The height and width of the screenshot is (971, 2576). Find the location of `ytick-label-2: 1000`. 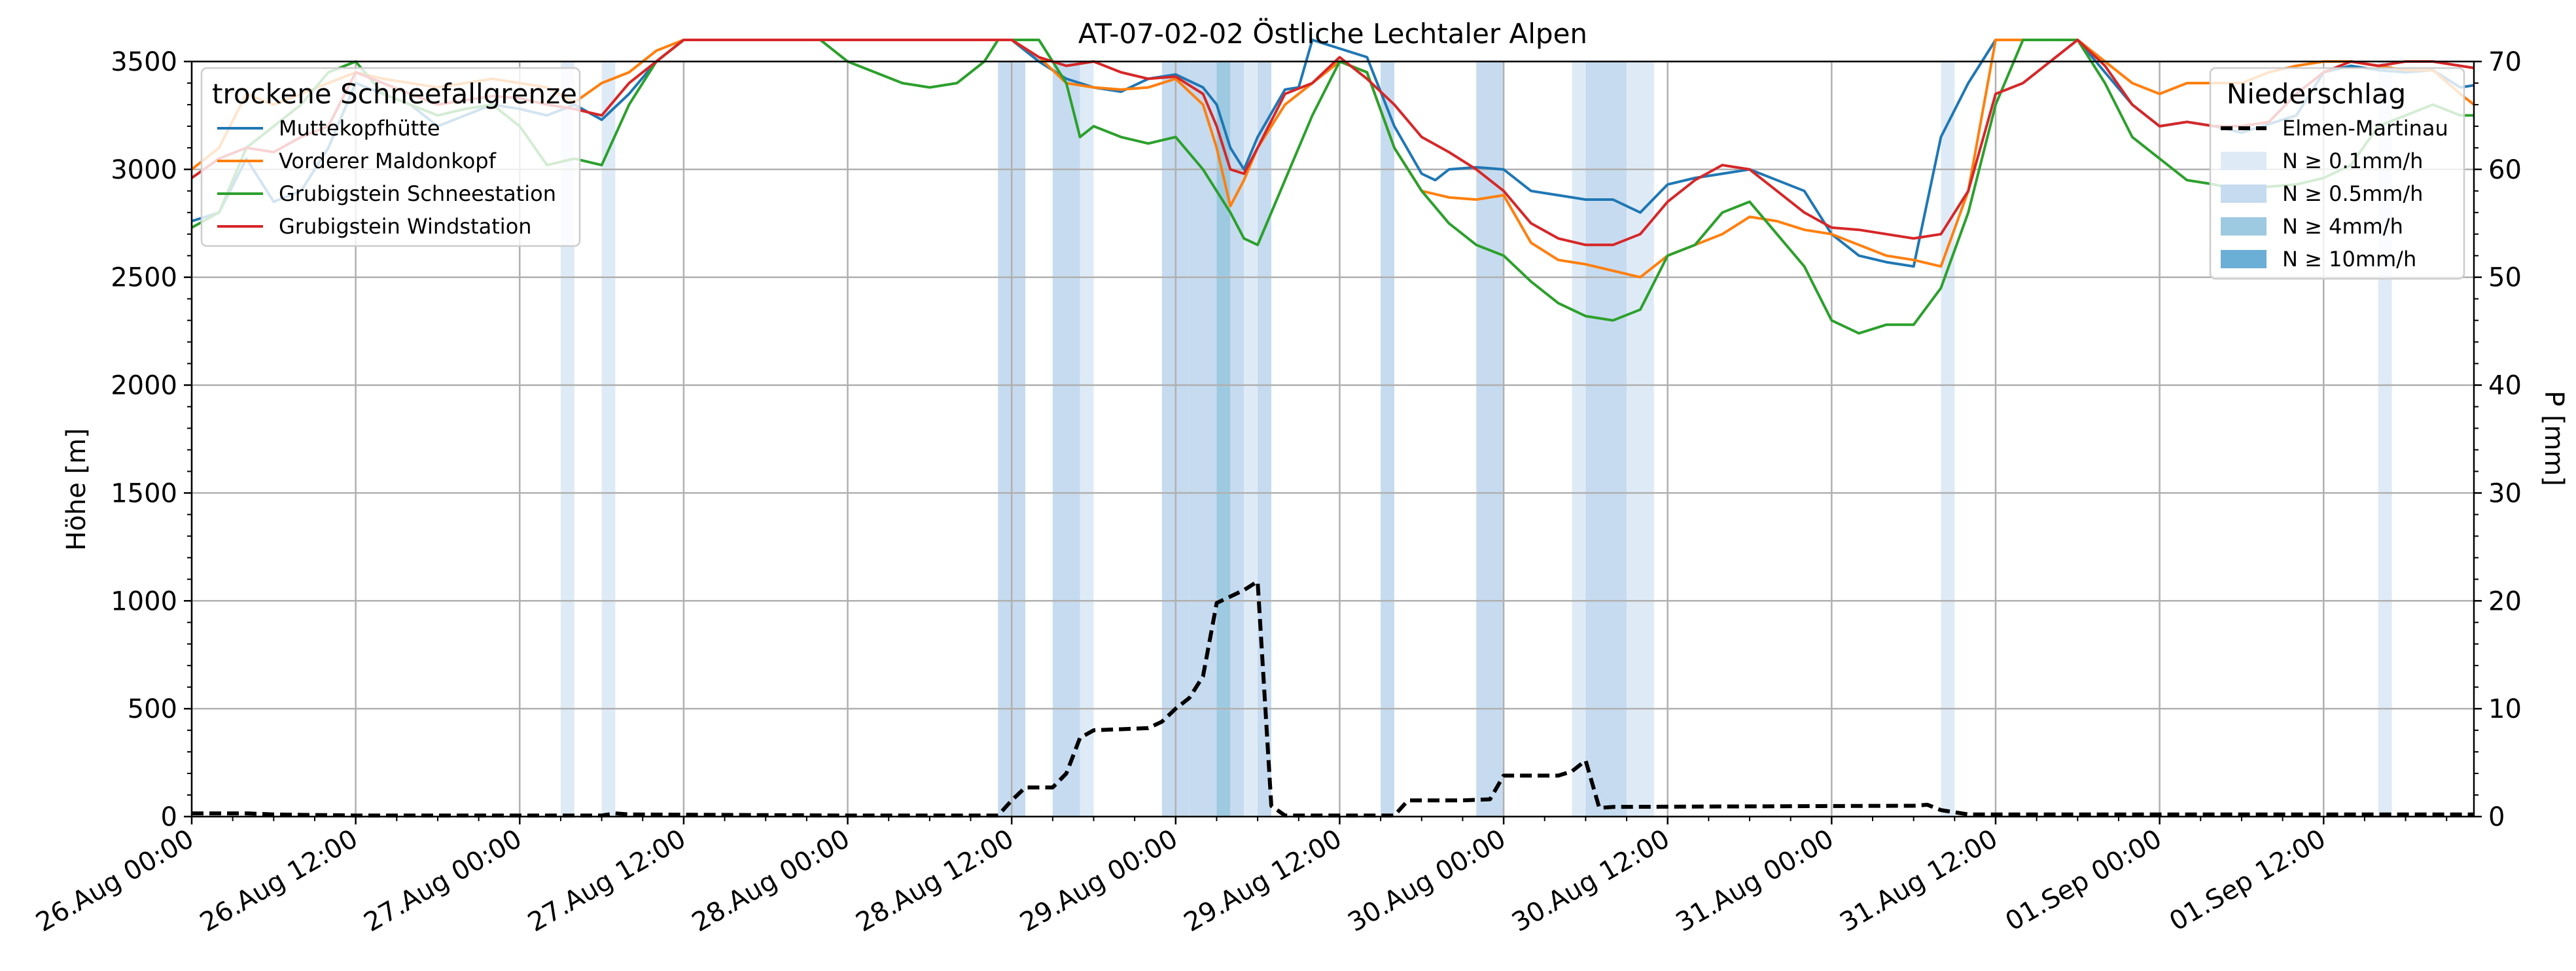

ytick-label-2: 1000 is located at coordinates (144, 601).